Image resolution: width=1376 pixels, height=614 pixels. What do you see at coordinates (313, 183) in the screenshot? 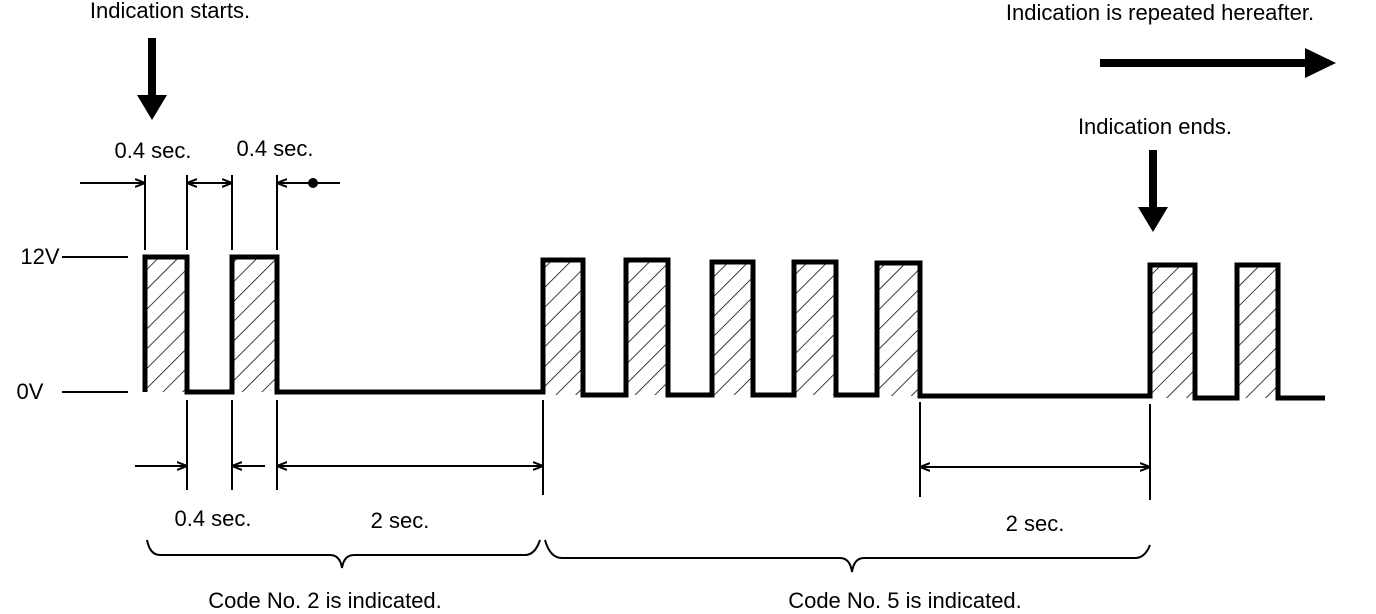
I see `dot` at bounding box center [313, 183].